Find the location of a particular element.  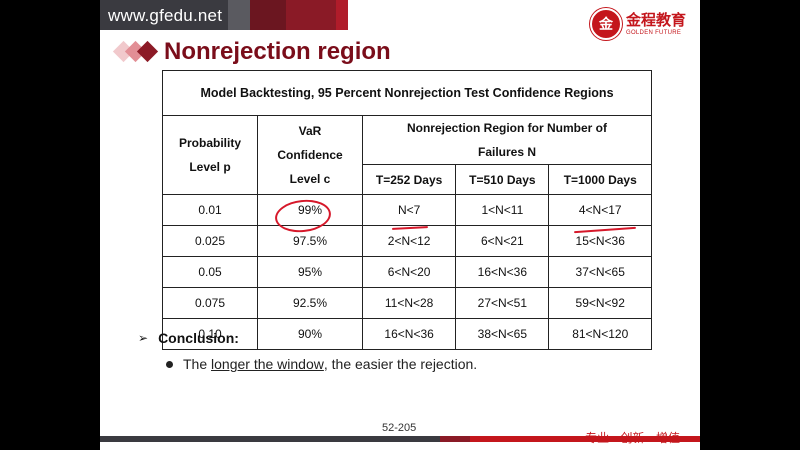

cell-t252: 16<N<36 is located at coordinates (409, 334).